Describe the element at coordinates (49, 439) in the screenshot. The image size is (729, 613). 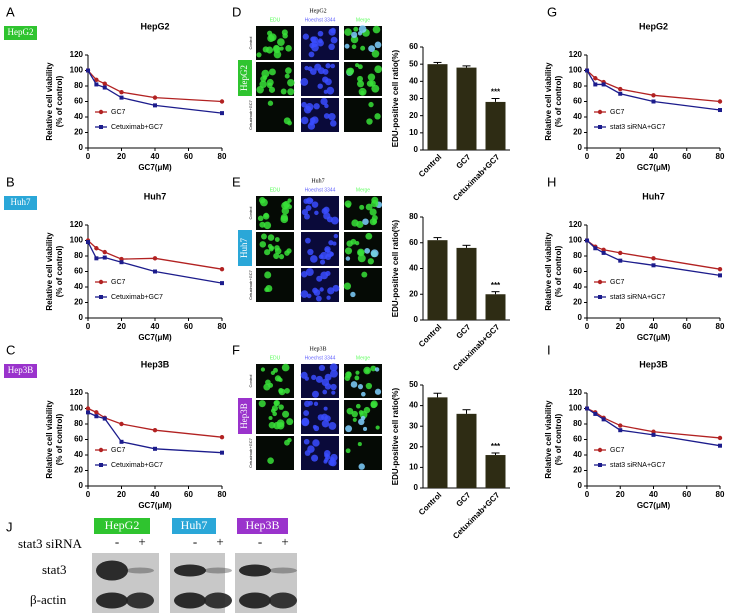
I see `y-axis-label: Relative cell viability` at that location.